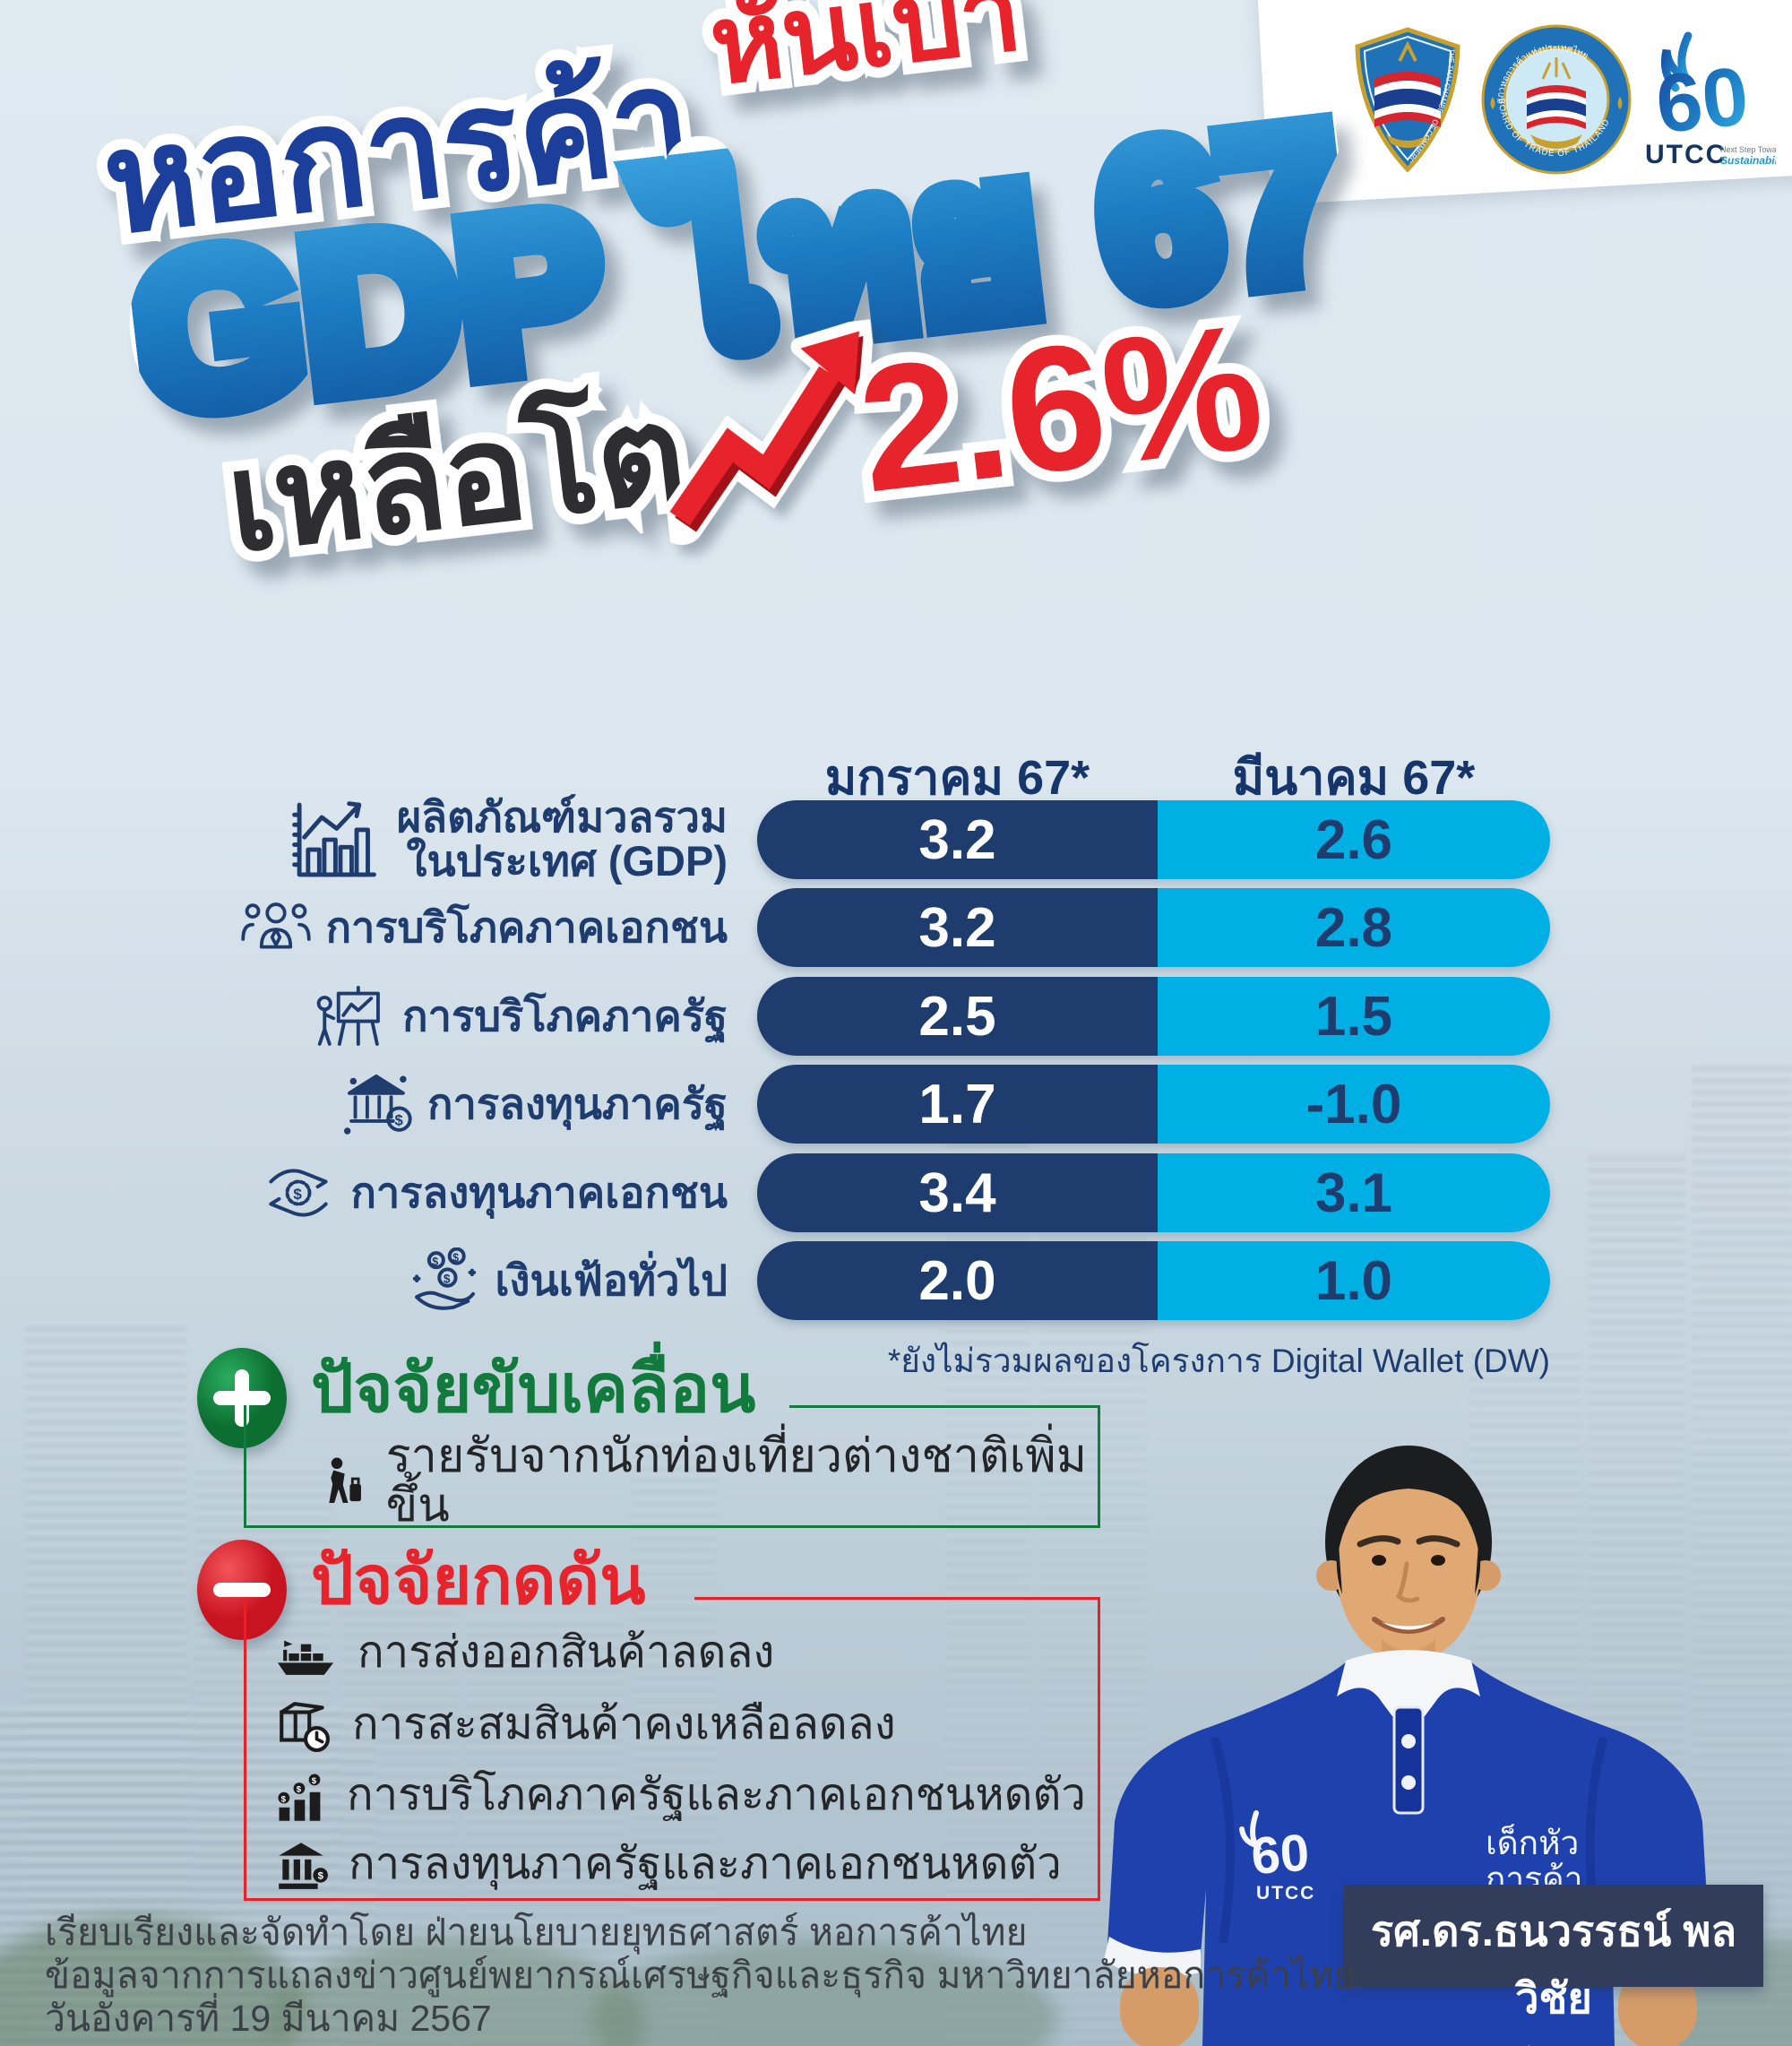 This screenshot has width=1792, height=2046. Describe the element at coordinates (1354, 778) in the screenshot. I see `column-header-mar: มีนาคม 67*` at that location.